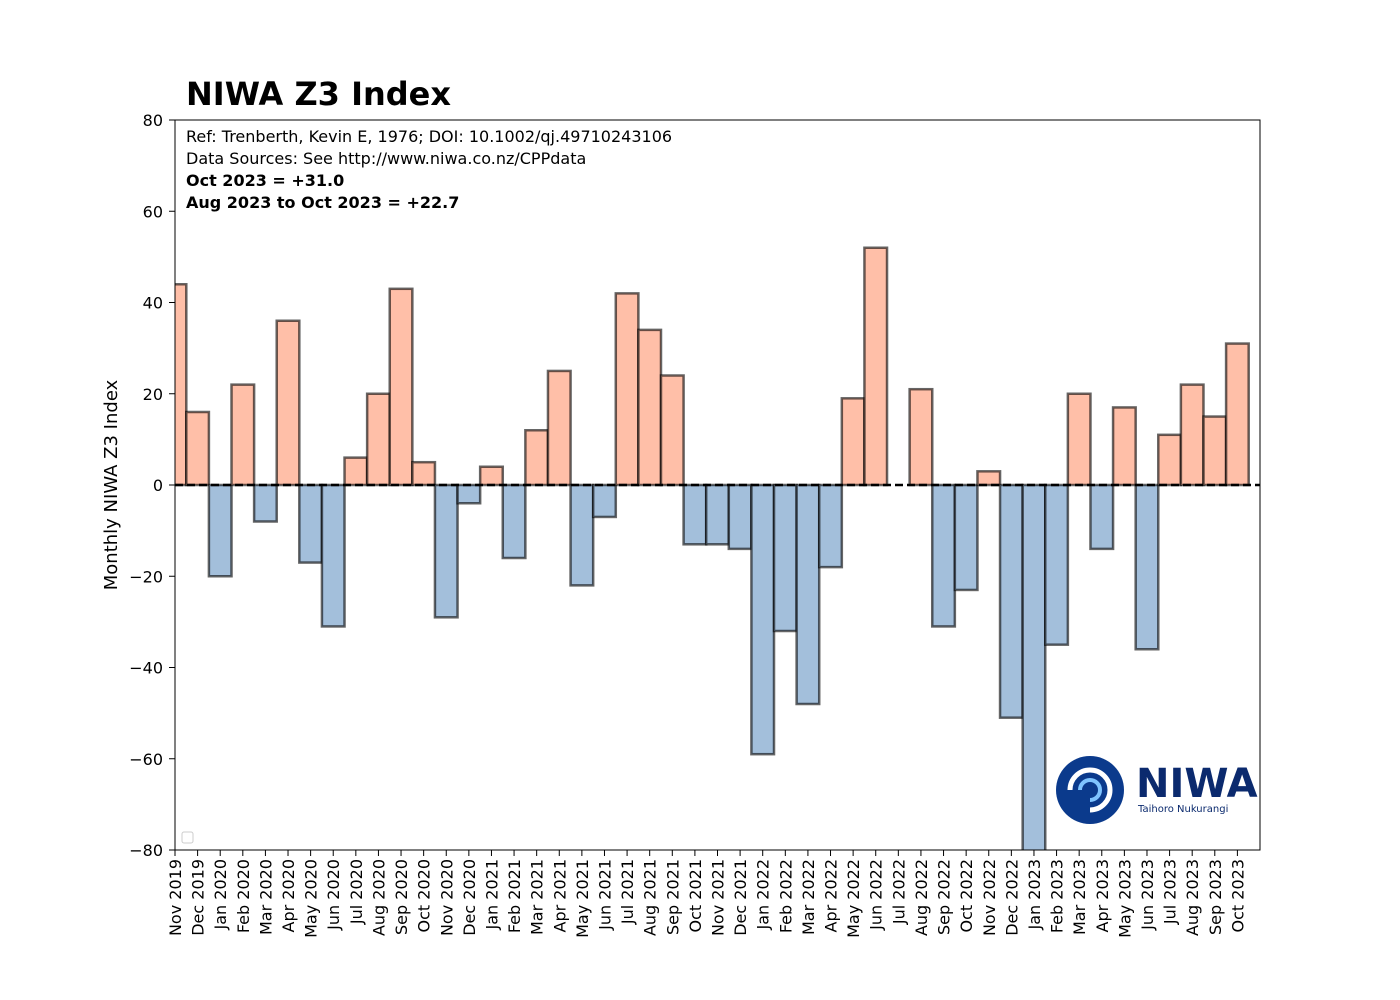 The image size is (1400, 1000). What do you see at coordinates (763, 894) in the screenshot?
I see `x-tick-label: Jan 2022` at bounding box center [763, 894].